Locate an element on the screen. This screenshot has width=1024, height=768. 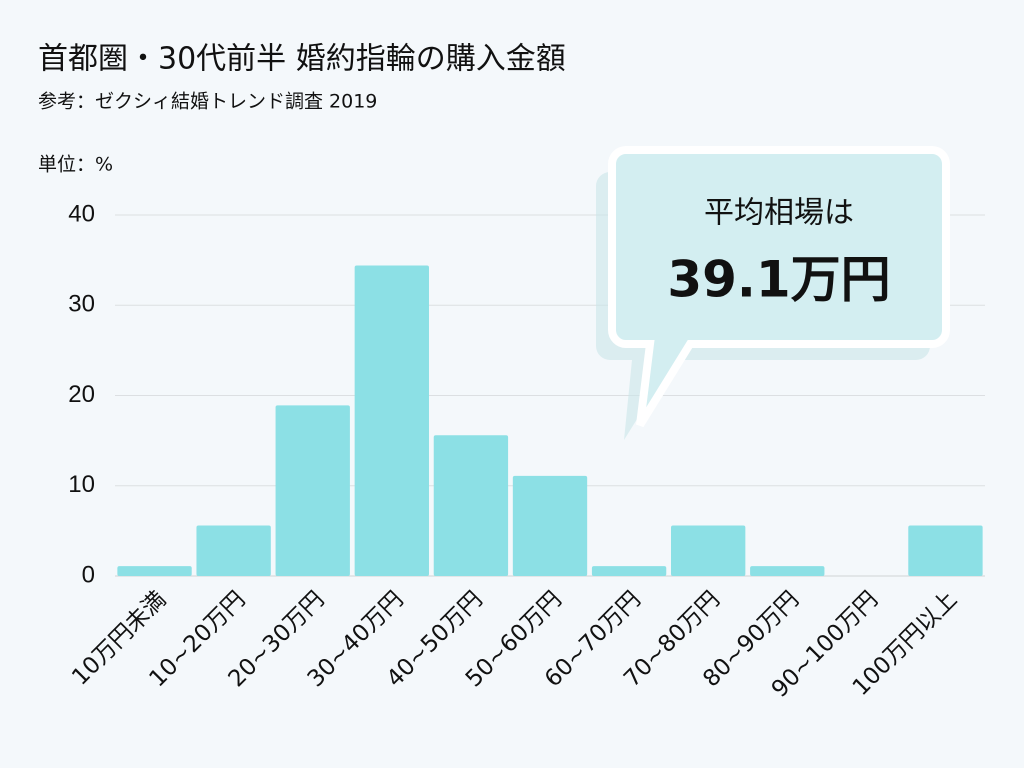
callout: 平均相場は 39.1万円 is located at coordinates (773, 293).